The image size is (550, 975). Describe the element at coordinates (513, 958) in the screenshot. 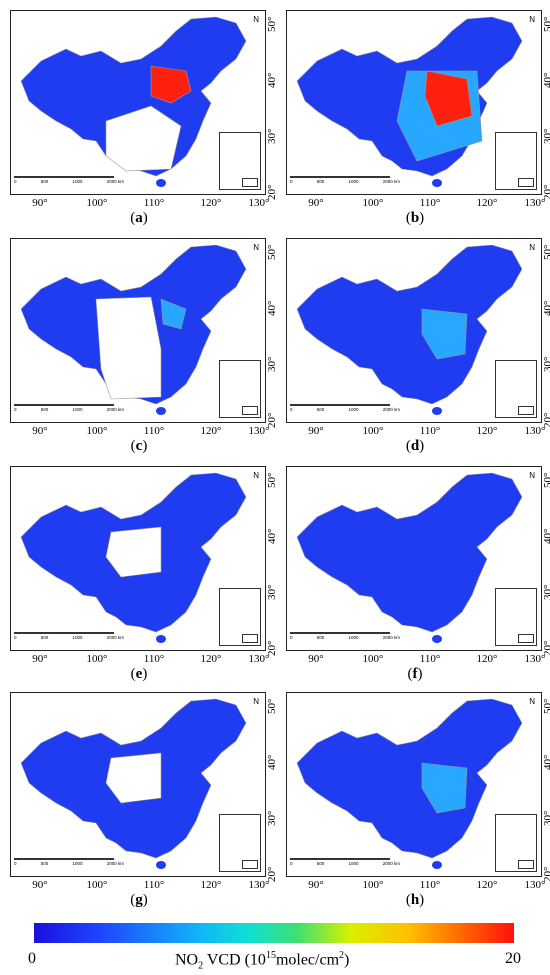

I see `colorbar-max-label: 20` at that location.